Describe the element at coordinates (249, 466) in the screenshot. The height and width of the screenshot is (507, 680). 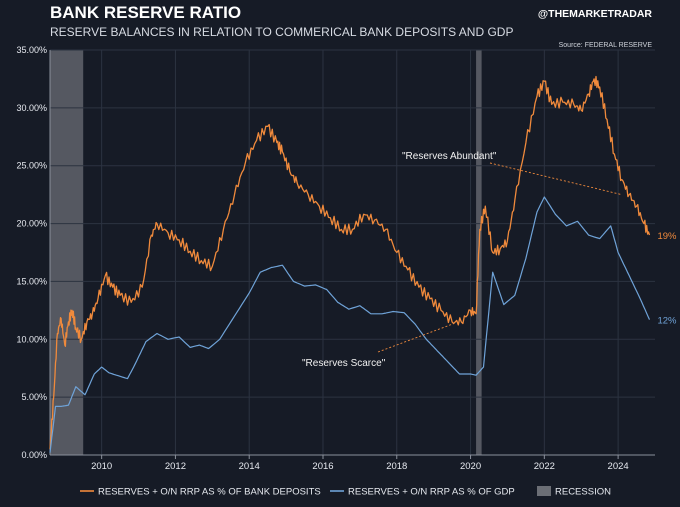
I see `x-tick-label: 2014` at that location.